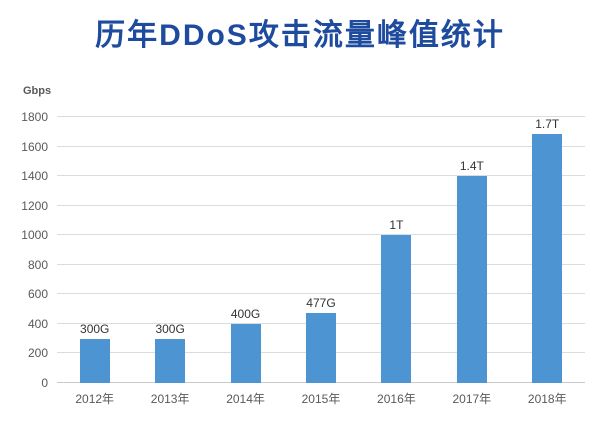 The height and width of the screenshot is (432, 600). What do you see at coordinates (471, 279) in the screenshot?
I see `bar-2017年` at bounding box center [471, 279].